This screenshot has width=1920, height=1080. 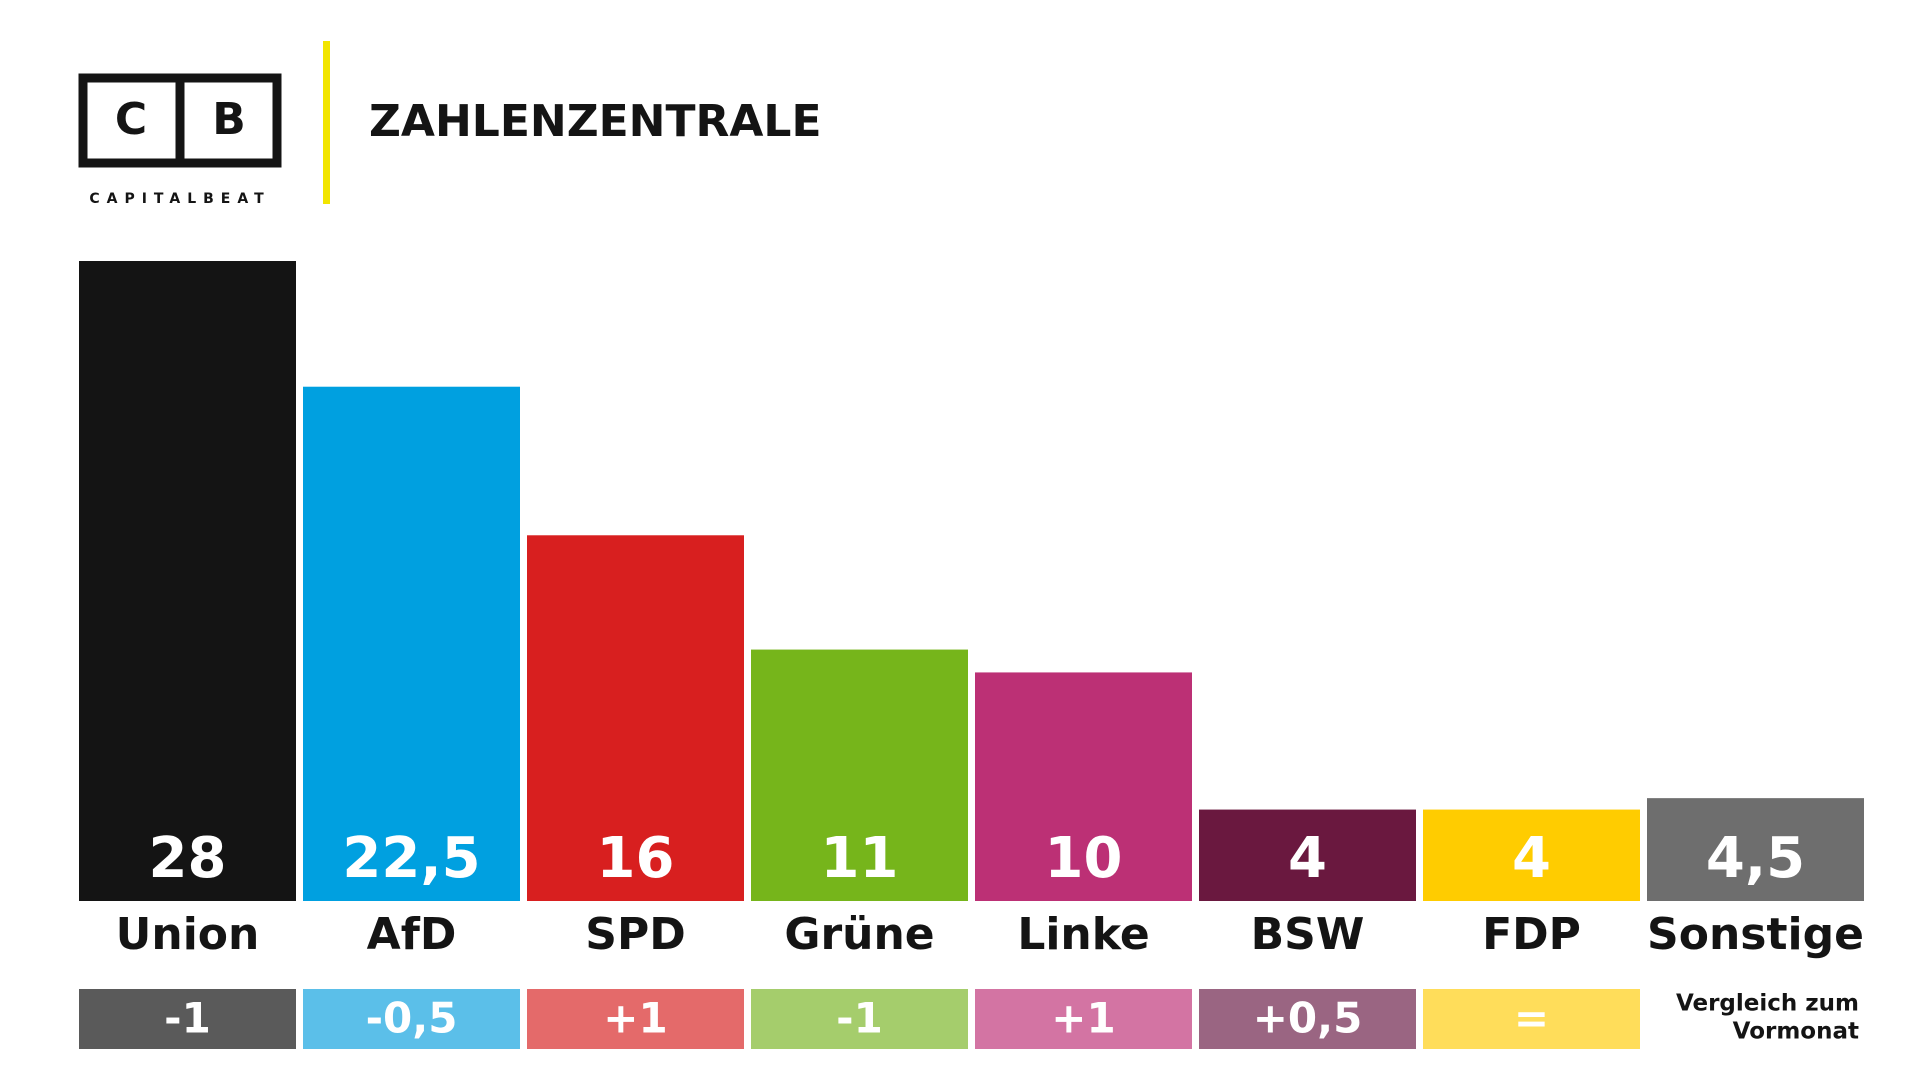 What do you see at coordinates (1767, 1004) in the screenshot?
I see `change-note: Vergleich zum` at bounding box center [1767, 1004].